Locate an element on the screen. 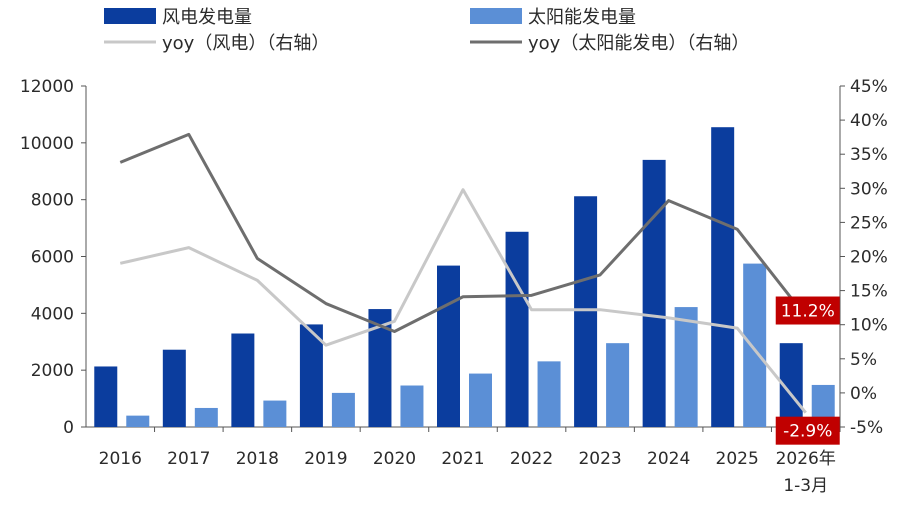  x-tick-label: 2023 is located at coordinates (599, 459).